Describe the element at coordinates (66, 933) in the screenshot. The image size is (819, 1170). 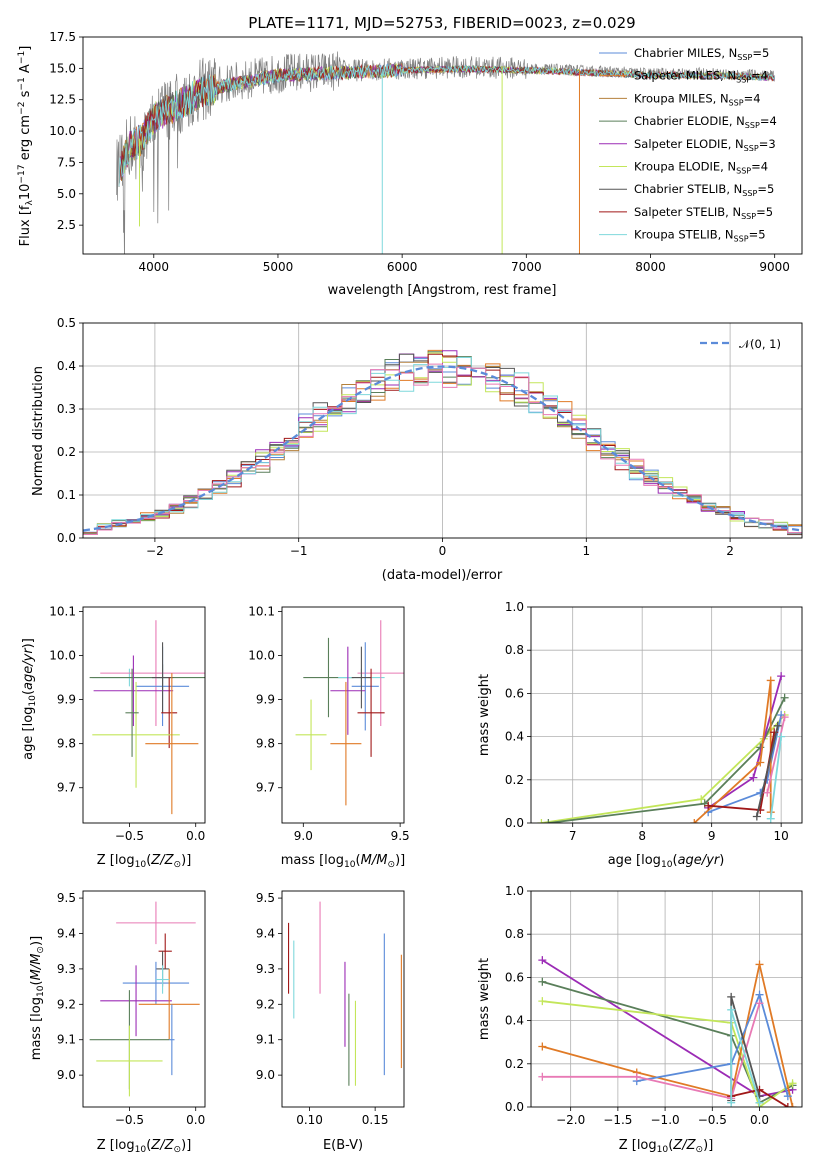
I see `y-tick-label: 9.4` at that location.